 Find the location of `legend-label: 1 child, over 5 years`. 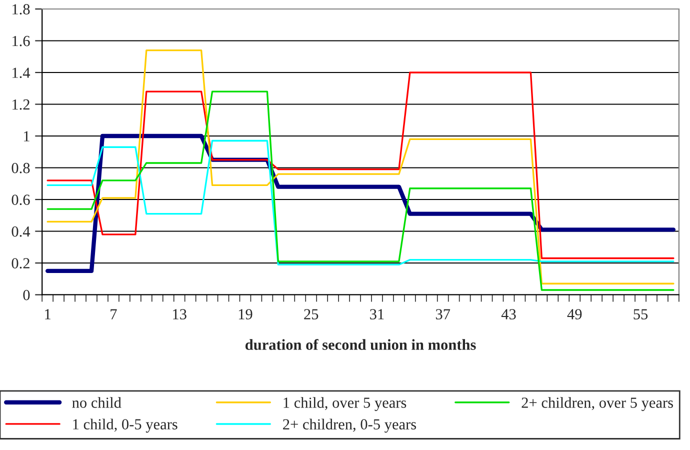

legend-label: 1 child, over 5 years is located at coordinates (345, 404).